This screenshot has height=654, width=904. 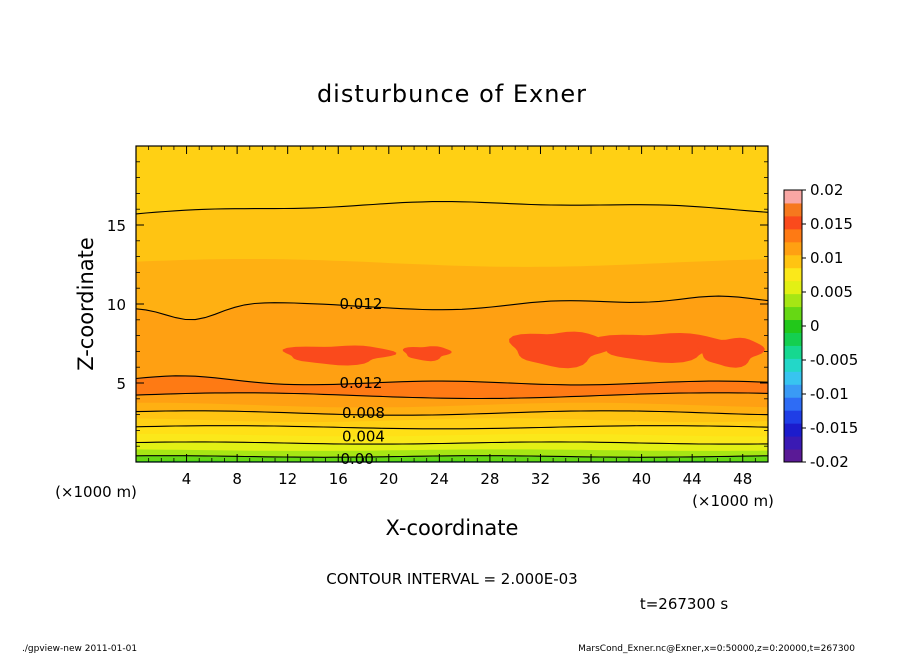 What do you see at coordinates (826, 258) in the screenshot?
I see `colorbar-tick-label: 0.01` at bounding box center [826, 258].